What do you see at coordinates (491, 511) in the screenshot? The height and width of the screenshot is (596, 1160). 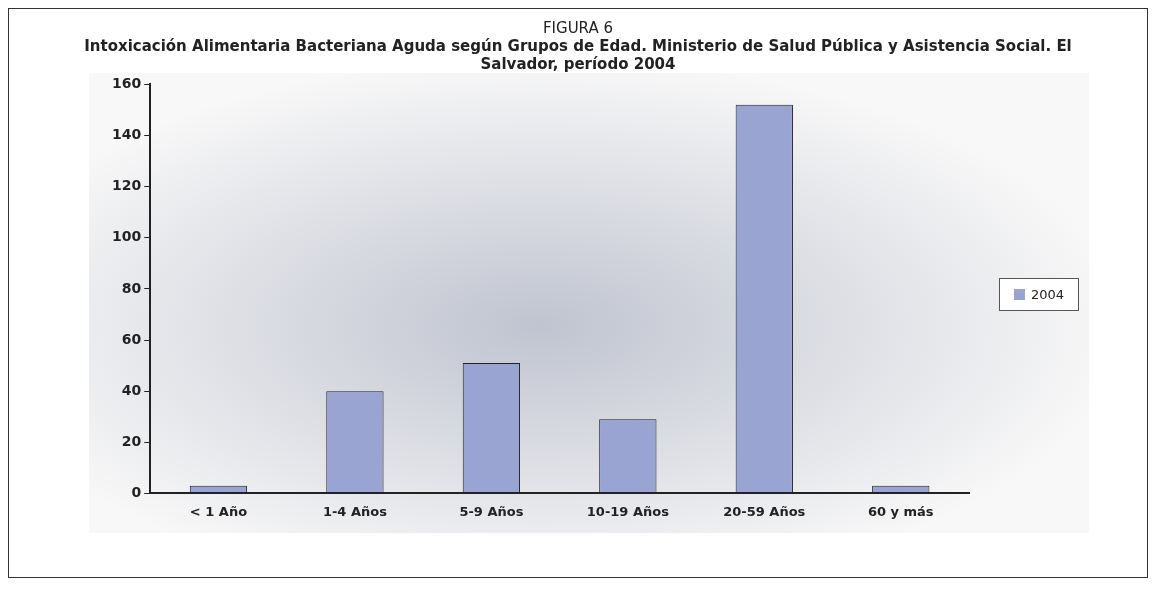 I see `x-tick-label: 5-9 Años` at bounding box center [491, 511].